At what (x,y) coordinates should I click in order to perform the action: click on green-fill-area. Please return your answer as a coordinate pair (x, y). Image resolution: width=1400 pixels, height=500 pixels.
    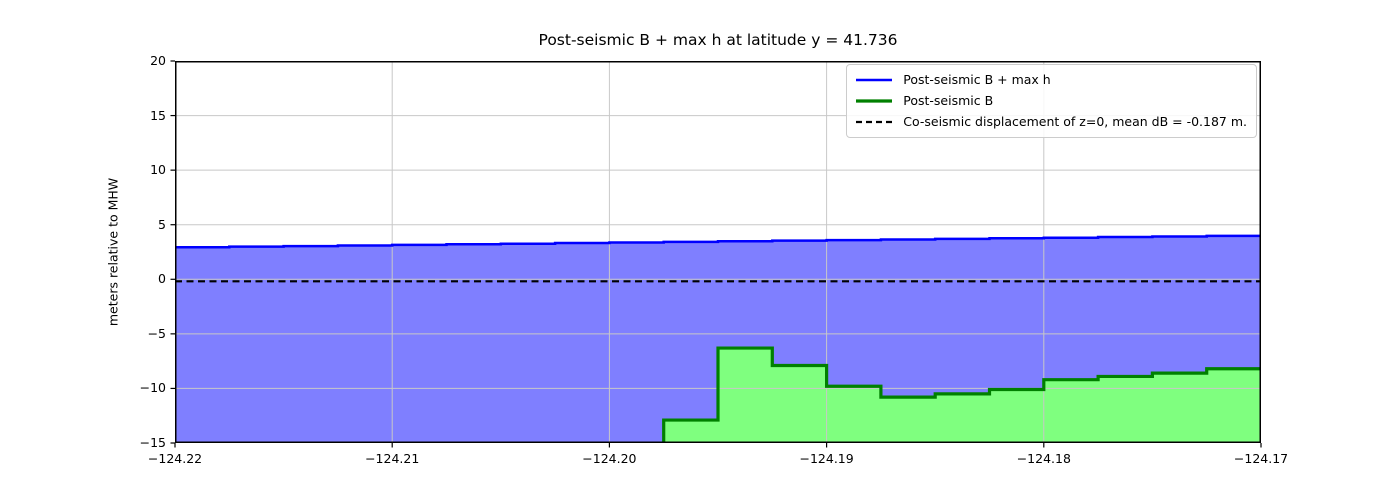
    Looking at the image, I should click on (962, 395).